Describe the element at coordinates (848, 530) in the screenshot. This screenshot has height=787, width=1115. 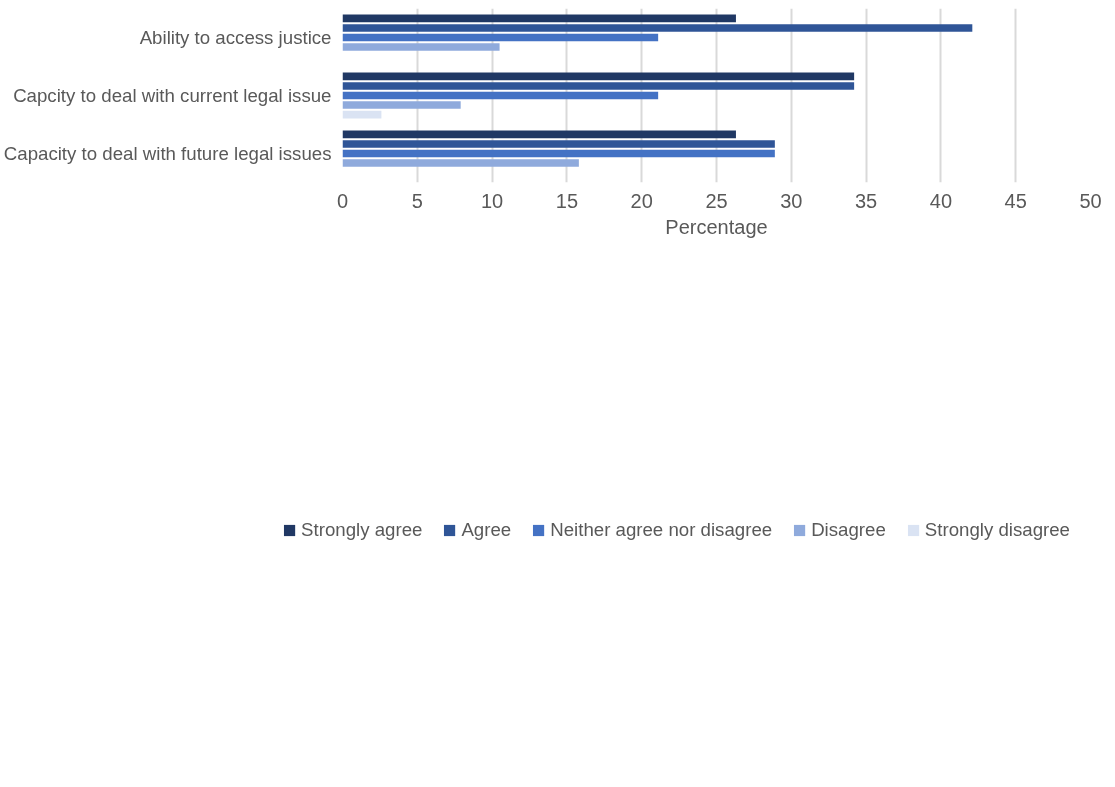
I see `legend-label: Disagree` at that location.